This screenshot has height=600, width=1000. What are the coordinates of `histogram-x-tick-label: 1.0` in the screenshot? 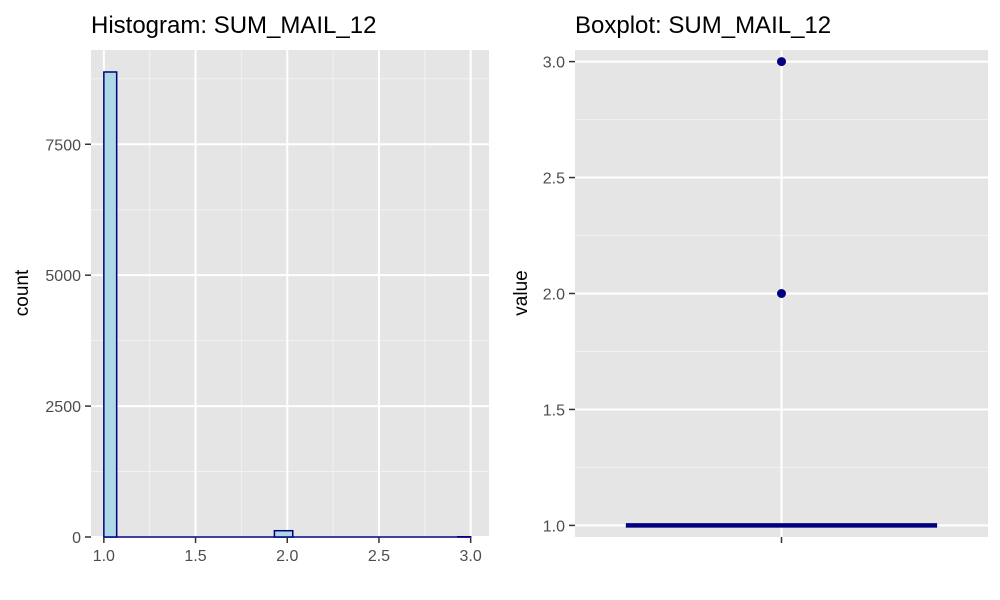 It's located at (104, 556).